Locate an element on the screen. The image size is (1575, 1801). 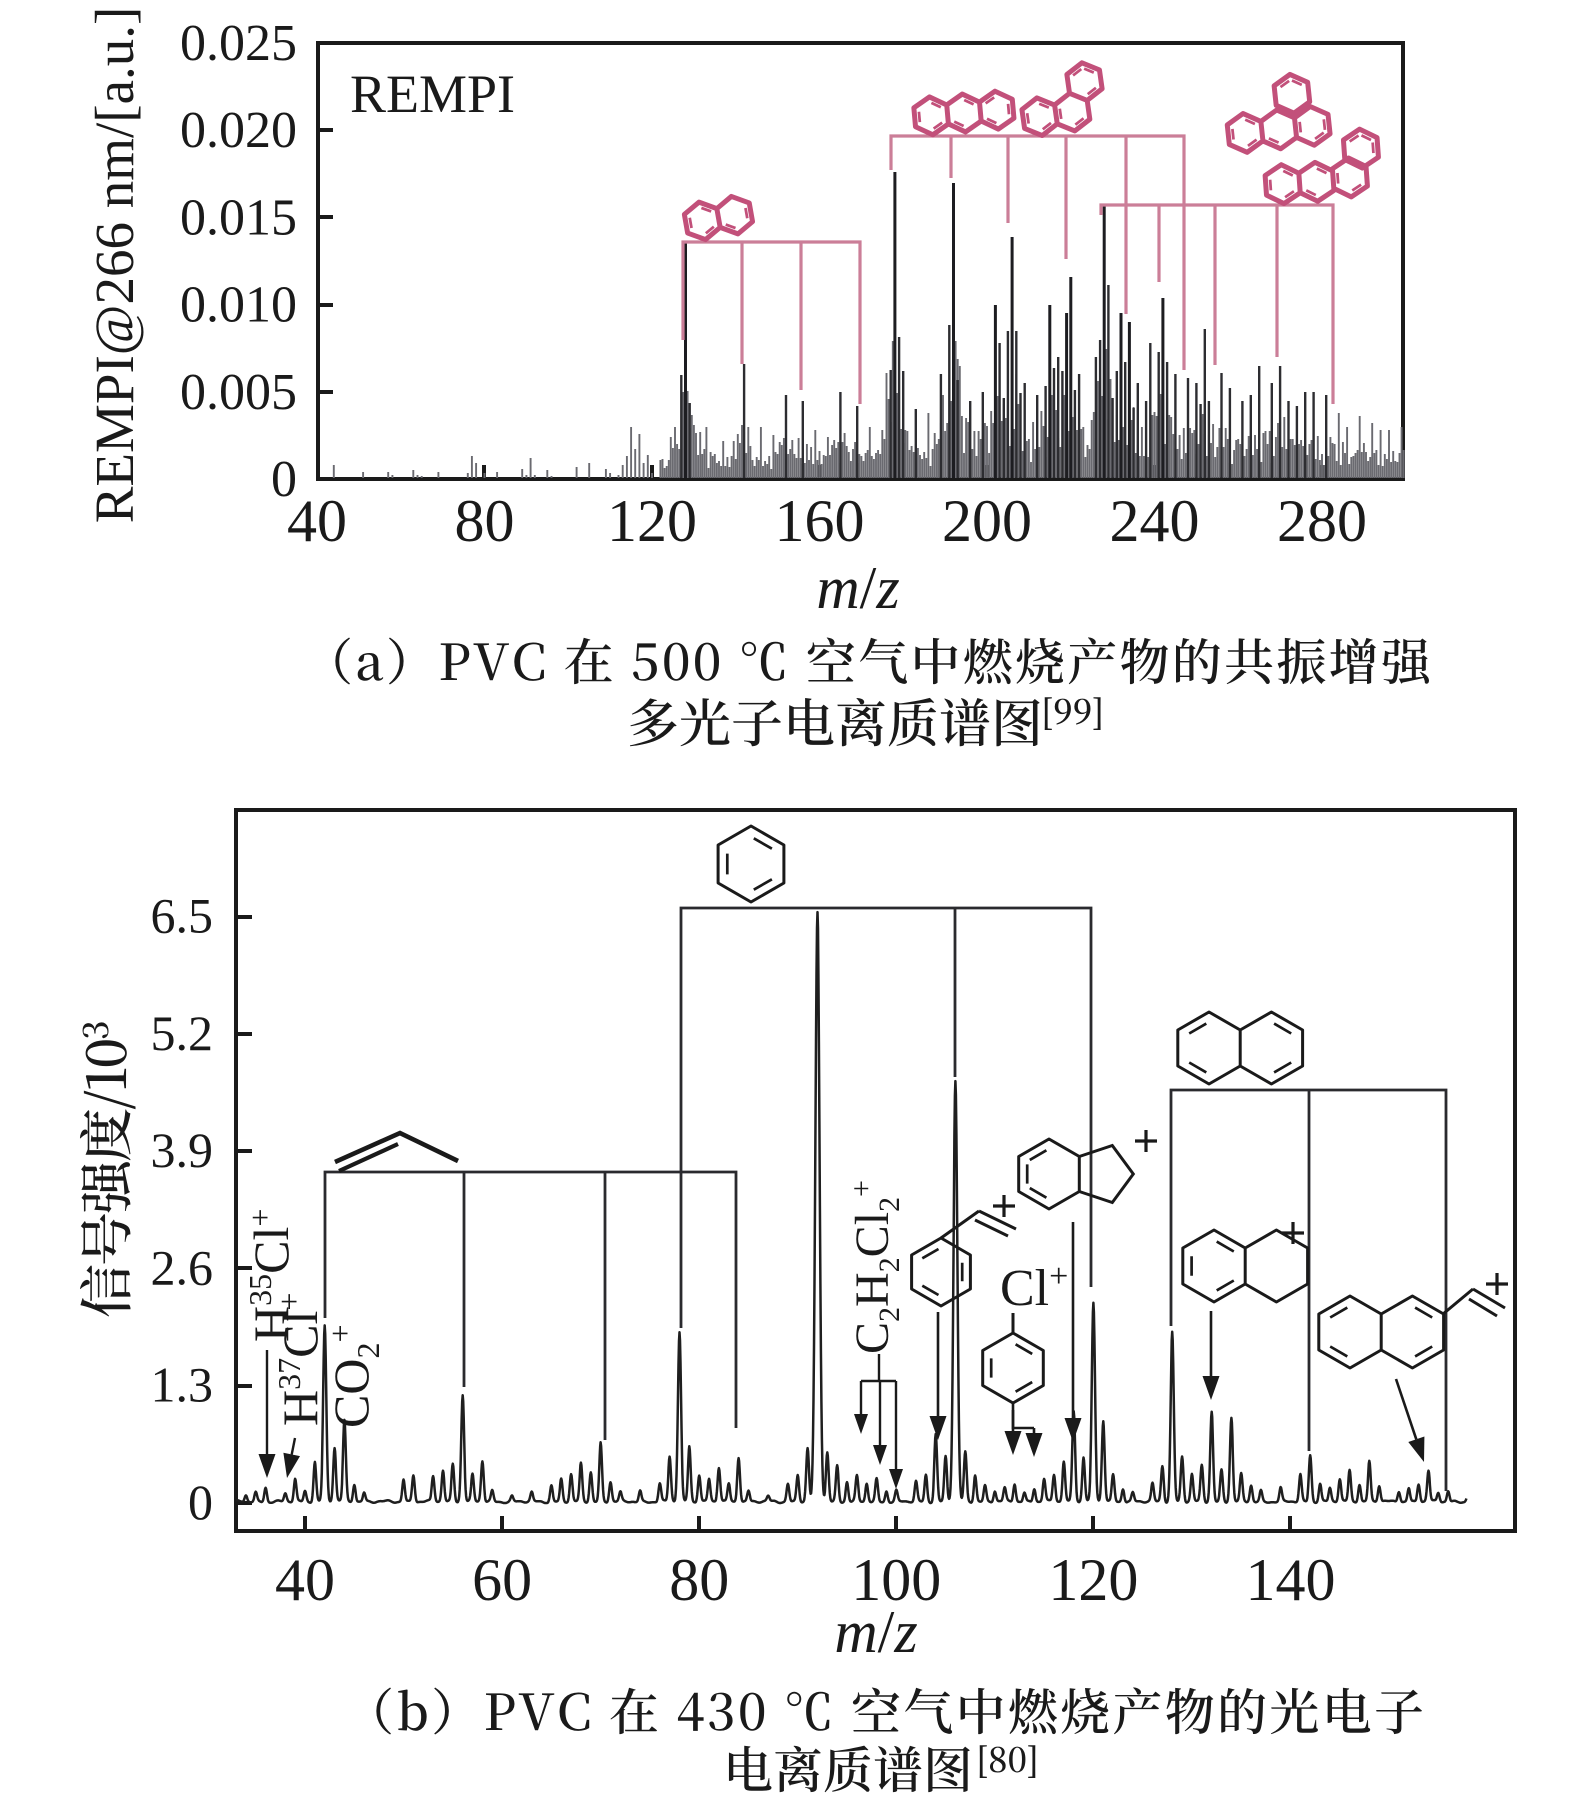
svg-text: 240 is located at coordinates (1155, 521).